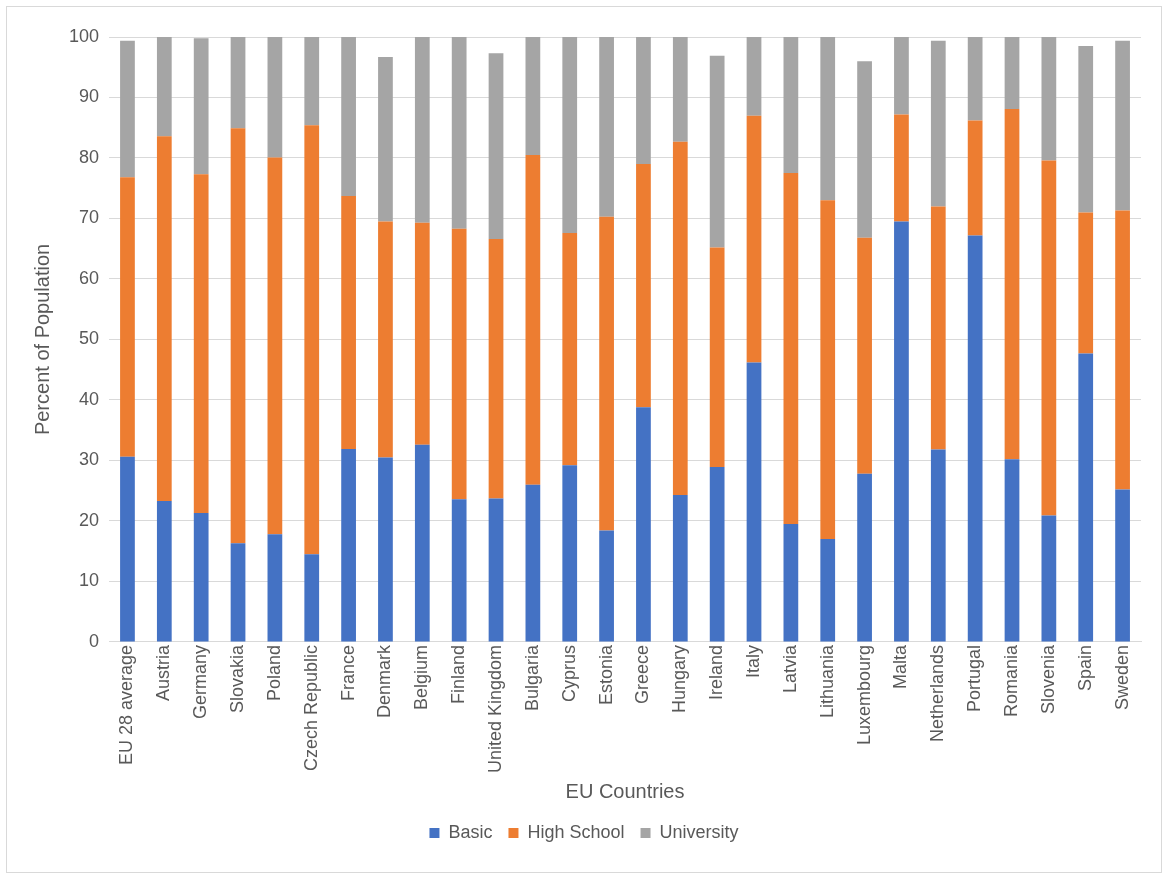 This screenshot has height=877, width=1168. What do you see at coordinates (1010, 680) in the screenshot?
I see `x-tick-label: Romania` at bounding box center [1010, 680].